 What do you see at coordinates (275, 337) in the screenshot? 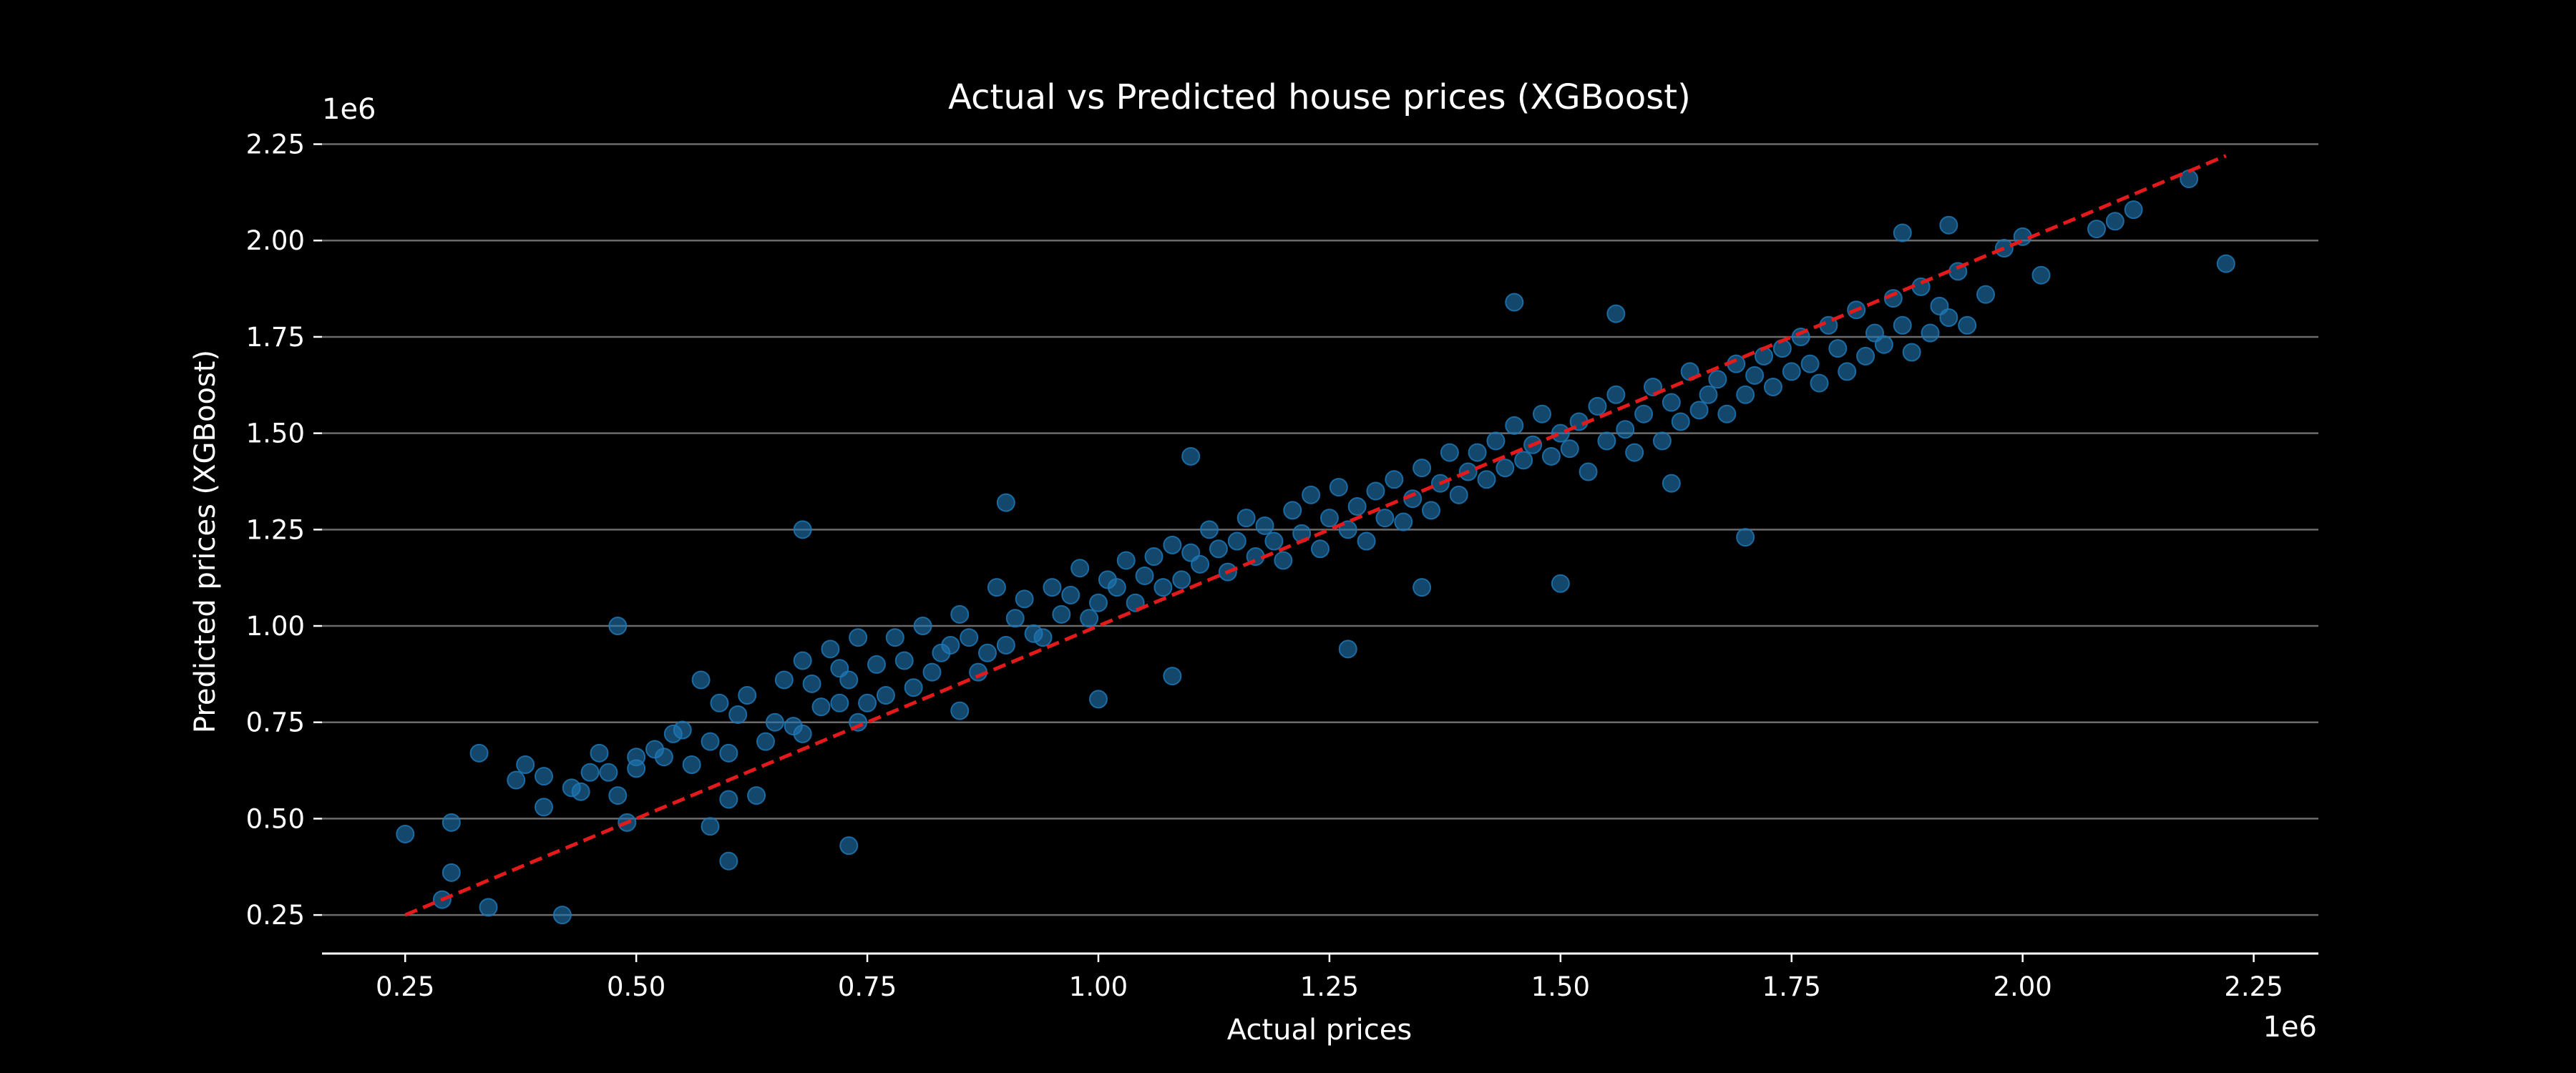
I see `y-tick-label: 1.75` at bounding box center [275, 337].